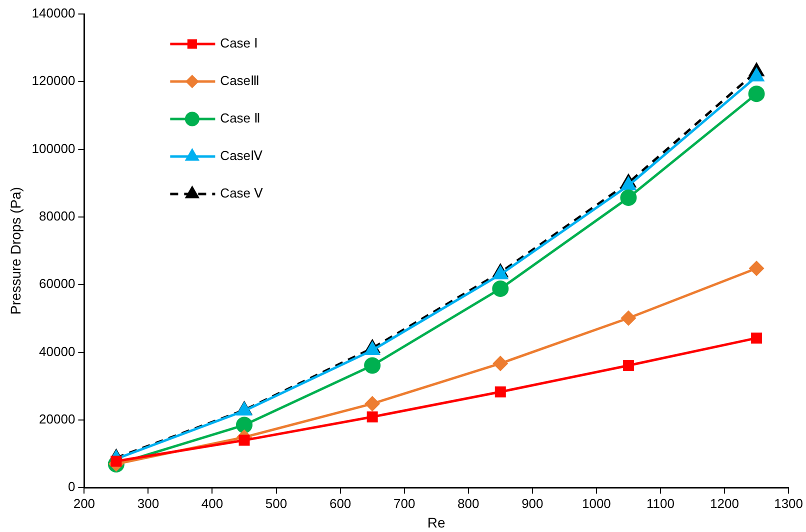  Describe the element at coordinates (72, 486) in the screenshot. I see `y-tick-label: 0` at that location.